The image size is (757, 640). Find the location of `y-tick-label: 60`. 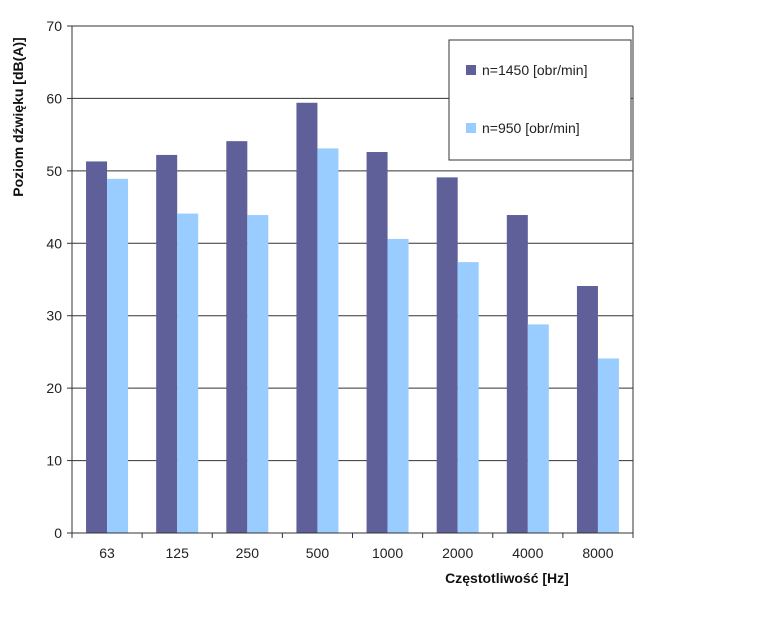

y-tick-label: 60 is located at coordinates (54, 98).